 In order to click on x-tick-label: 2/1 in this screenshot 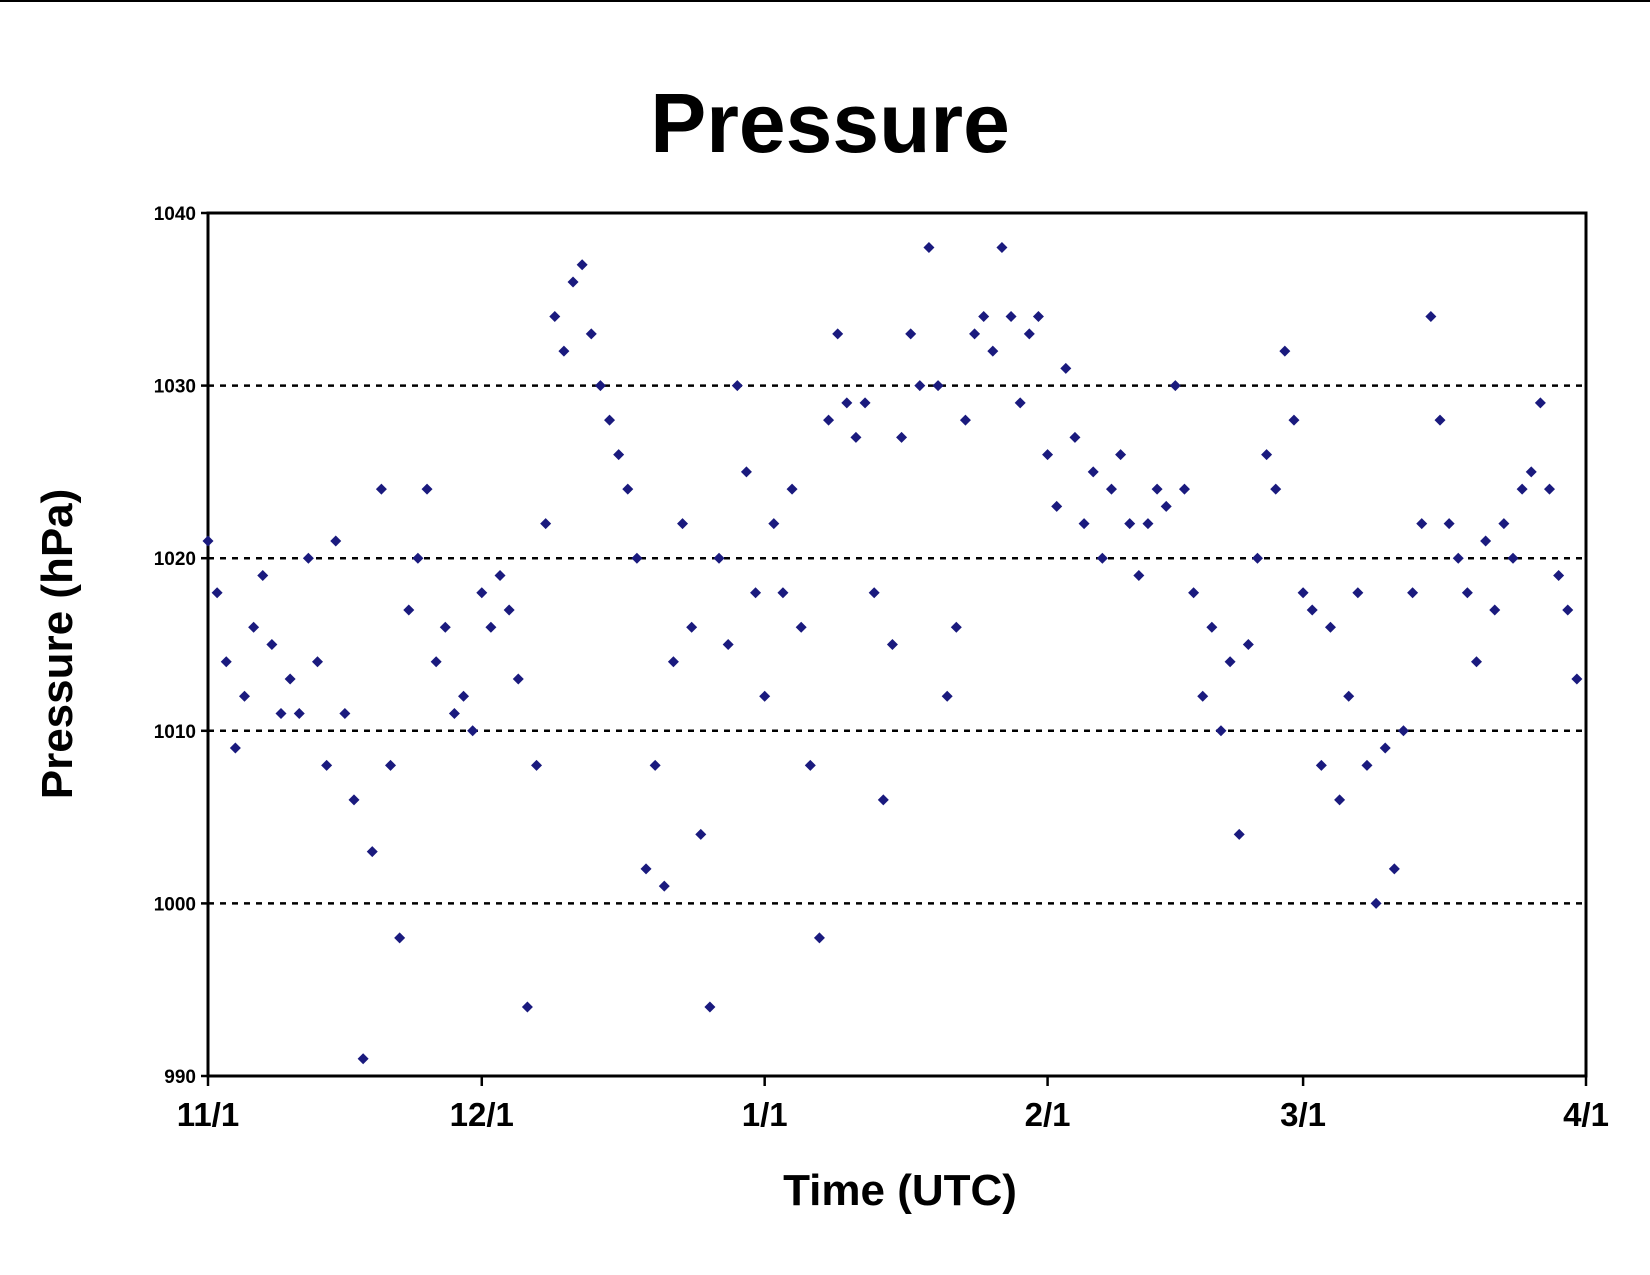, I will do `click(1048, 1114)`.